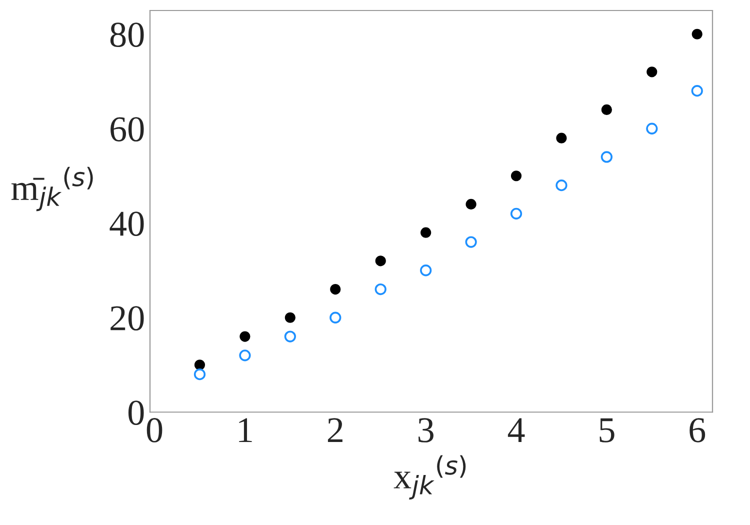 The image size is (750, 525). What do you see at coordinates (245, 430) in the screenshot?
I see `x-tick-label: 1` at bounding box center [245, 430].